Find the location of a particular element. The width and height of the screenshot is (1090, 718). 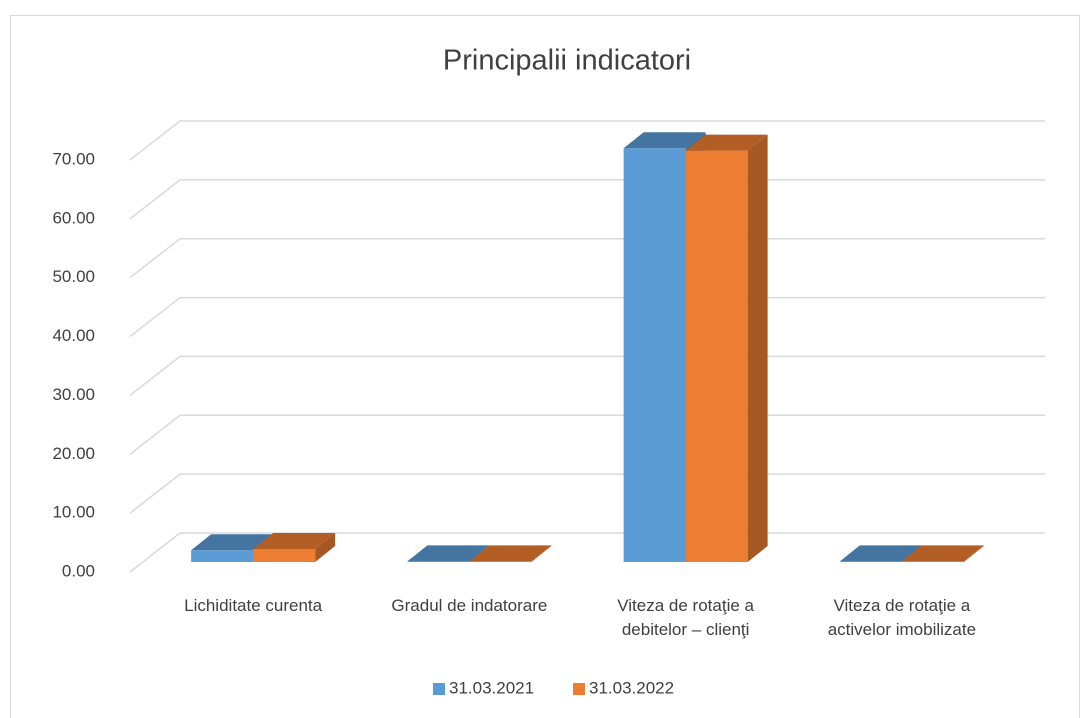

y-tick-label: 20.00 is located at coordinates (73, 453).